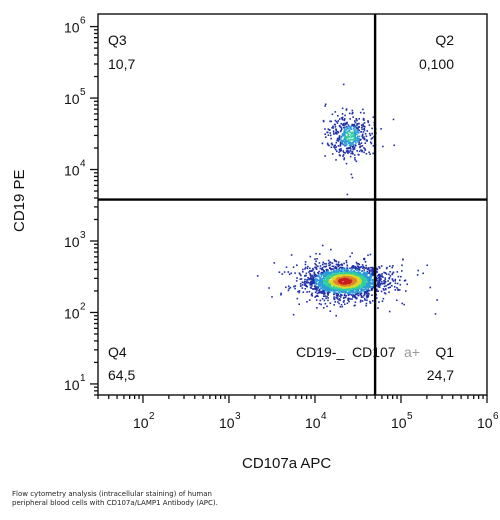 This screenshot has width=500, height=520. Describe the element at coordinates (19, 200) in the screenshot. I see `y-axis-title: CD19 PE` at that location.